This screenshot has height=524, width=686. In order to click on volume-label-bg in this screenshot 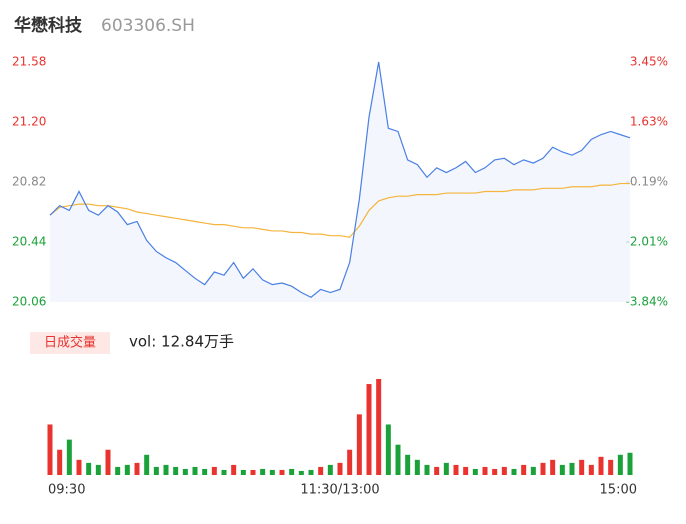, I will do `click(70, 343)`.